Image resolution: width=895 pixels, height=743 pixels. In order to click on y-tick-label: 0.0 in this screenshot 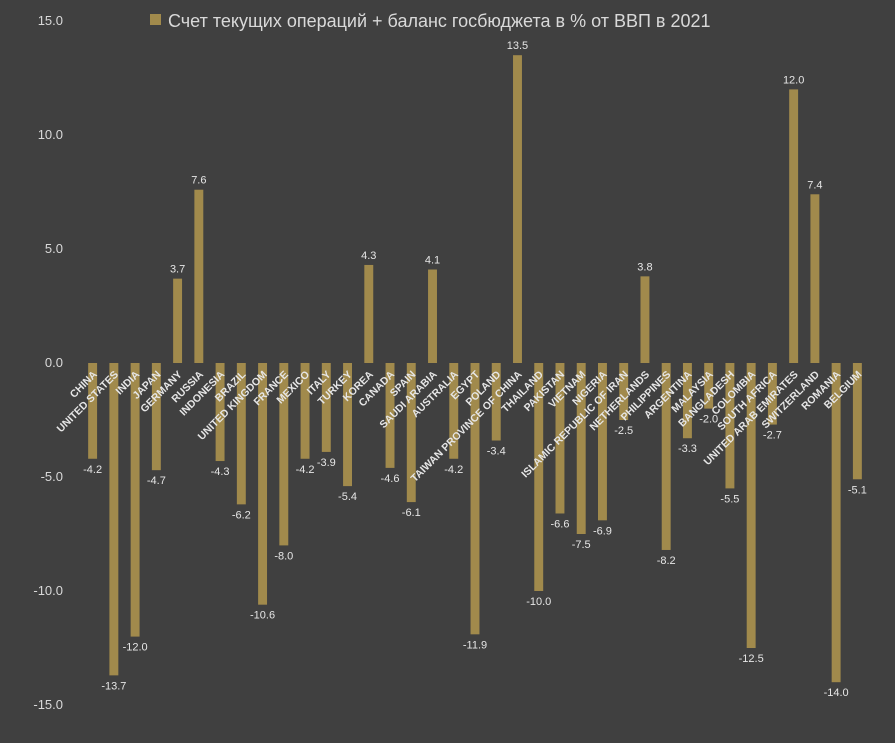, I will do `click(54, 362)`.